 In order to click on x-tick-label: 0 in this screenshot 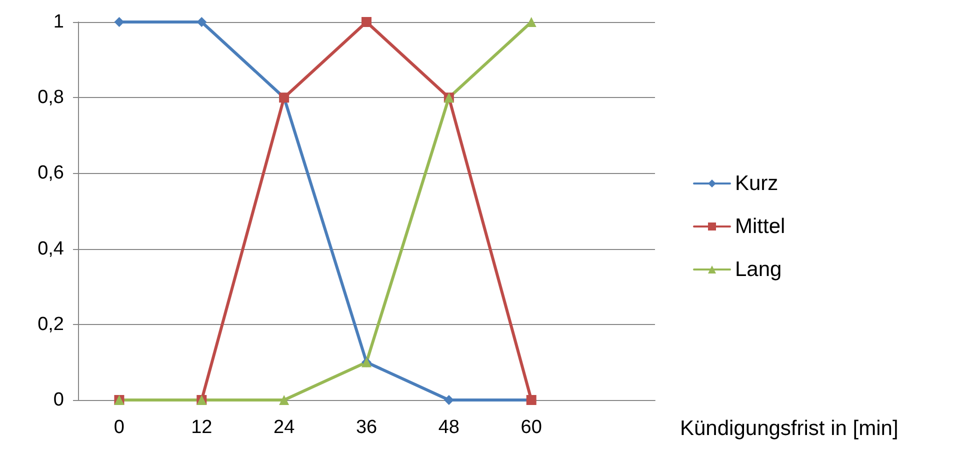, I will do `click(119, 427)`.